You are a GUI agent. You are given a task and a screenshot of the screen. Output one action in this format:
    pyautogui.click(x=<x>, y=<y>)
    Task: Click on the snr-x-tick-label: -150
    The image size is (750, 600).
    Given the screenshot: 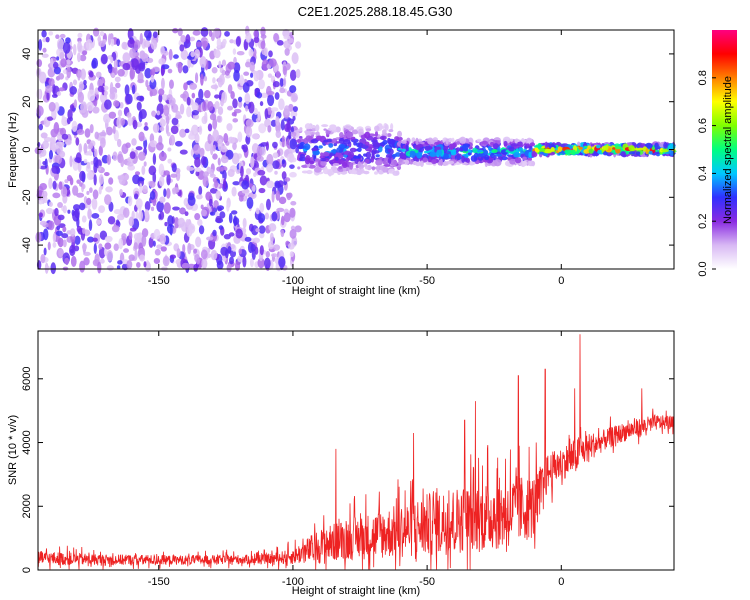 What is the action you would take?
    pyautogui.click(x=159, y=582)
    